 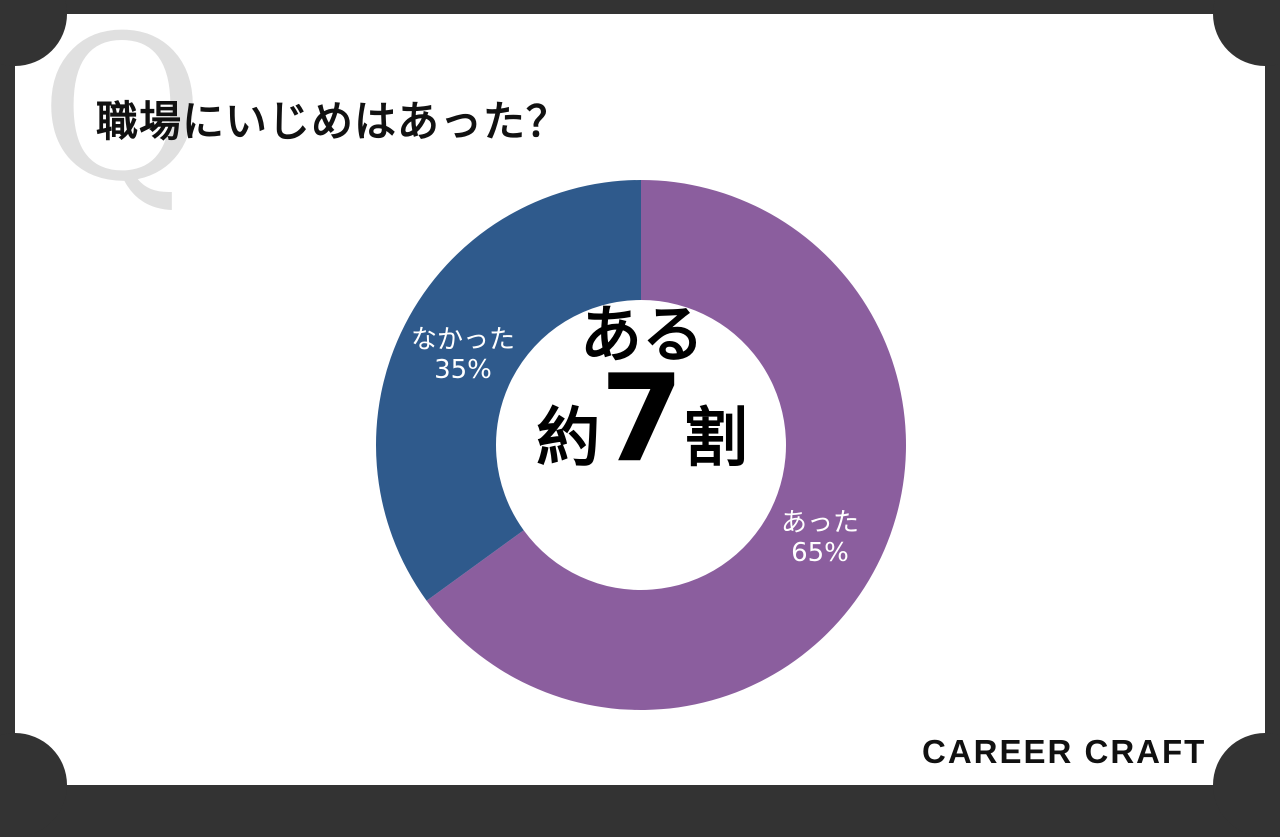 I want to click on slice-label-atta: あった 65%, so click(x=820, y=538).